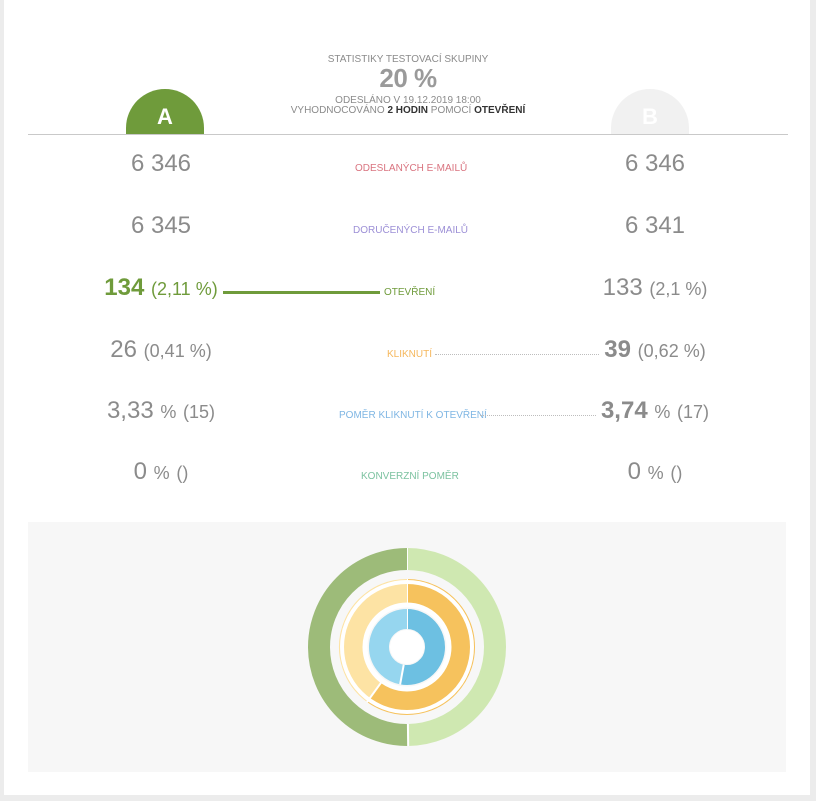 This screenshot has width=816, height=801. I want to click on metric-label: POMĚR KLIKNUTÍ K OTEVŘENÍ, so click(413, 415).